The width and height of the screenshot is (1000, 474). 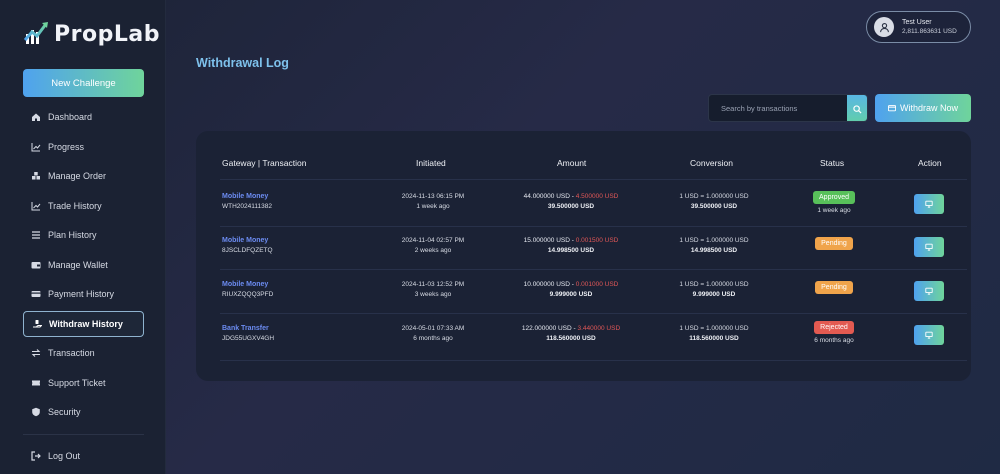 I want to click on initiated-date: 2024-11-03 12:52 PM, so click(x=433, y=284).